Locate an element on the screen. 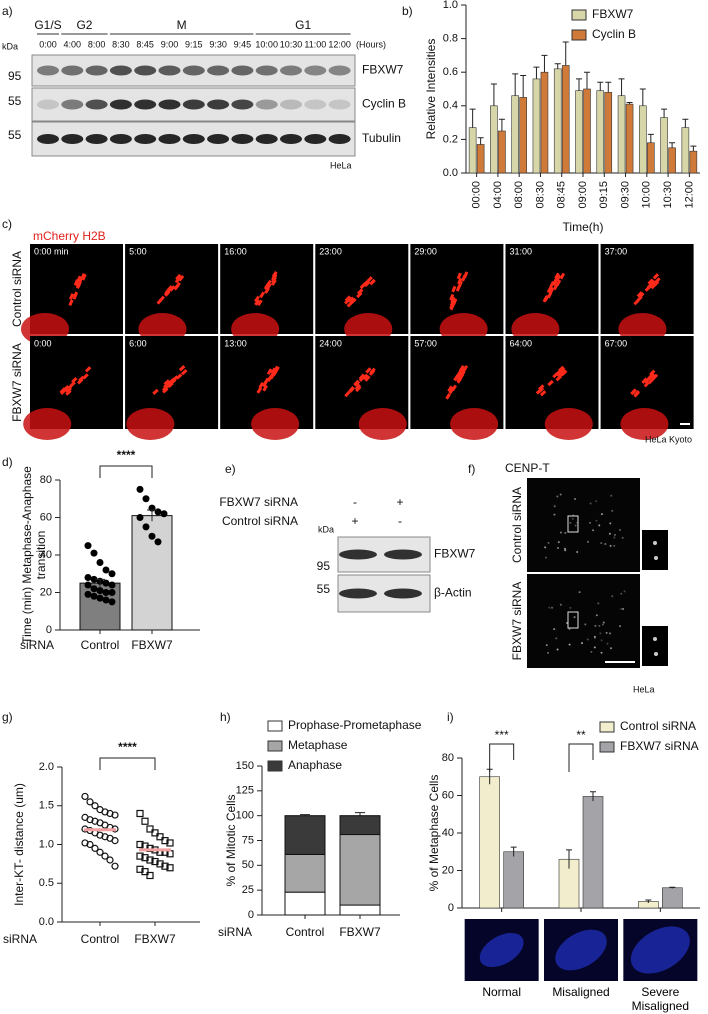 This screenshot has height=1014, width=708. y-tick-label: 40 is located at coordinates (448, 833).